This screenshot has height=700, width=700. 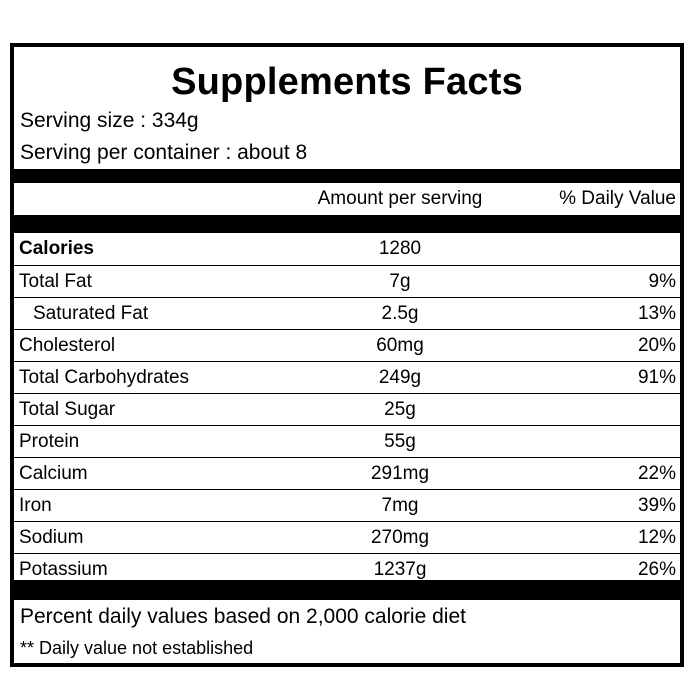 I want to click on table-row-total-fat: Total Fat 7g 9%, so click(x=347, y=281).